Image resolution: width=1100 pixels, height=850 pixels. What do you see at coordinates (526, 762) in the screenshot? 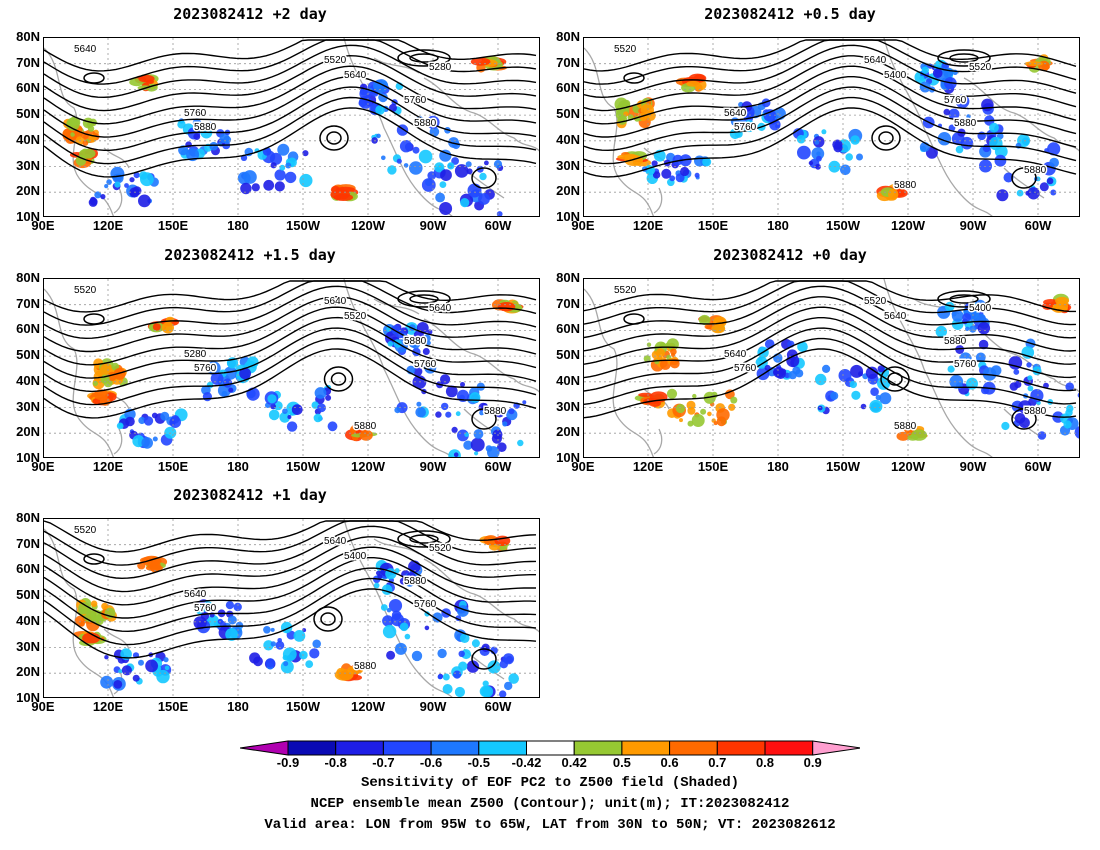
I see `colorbar-tick-label: -0.42` at bounding box center [526, 762].